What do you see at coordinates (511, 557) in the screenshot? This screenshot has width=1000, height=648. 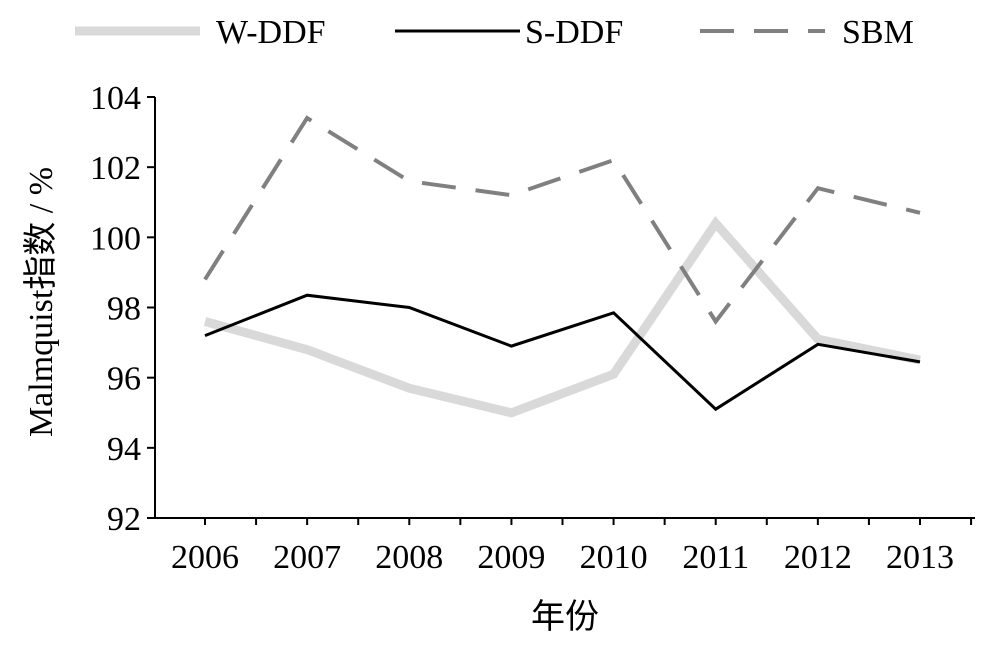 I see `x-tick-label: 2009` at bounding box center [511, 557].